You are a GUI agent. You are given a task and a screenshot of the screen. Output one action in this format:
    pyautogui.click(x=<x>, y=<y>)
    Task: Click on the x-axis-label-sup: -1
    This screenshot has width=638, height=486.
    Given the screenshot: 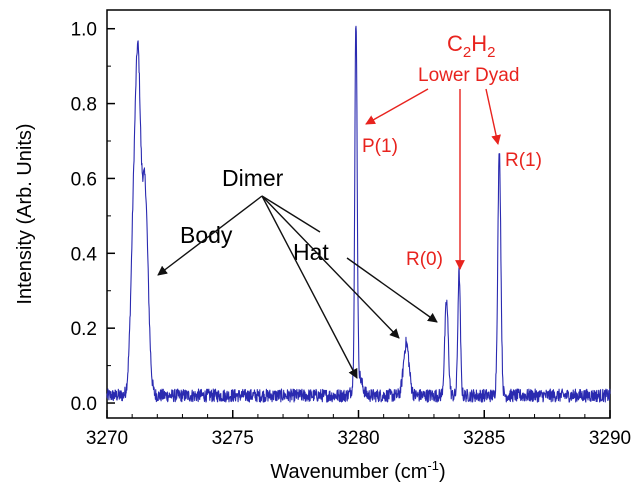 What is the action you would take?
    pyautogui.click(x=433, y=465)
    